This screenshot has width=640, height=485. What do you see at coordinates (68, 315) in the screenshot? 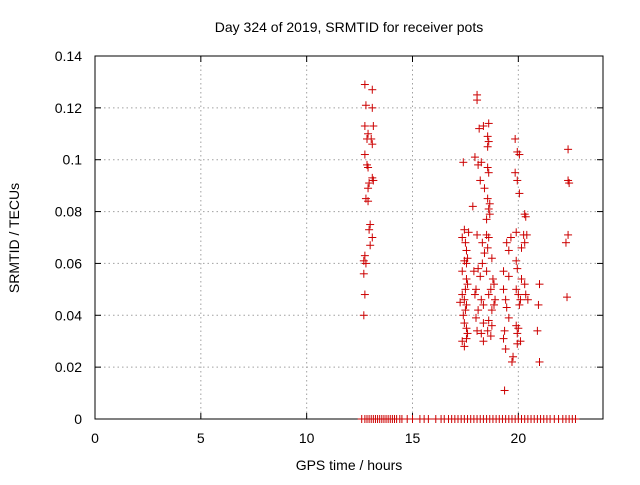
I see `y-tick-label: 0.04` at bounding box center [68, 315].